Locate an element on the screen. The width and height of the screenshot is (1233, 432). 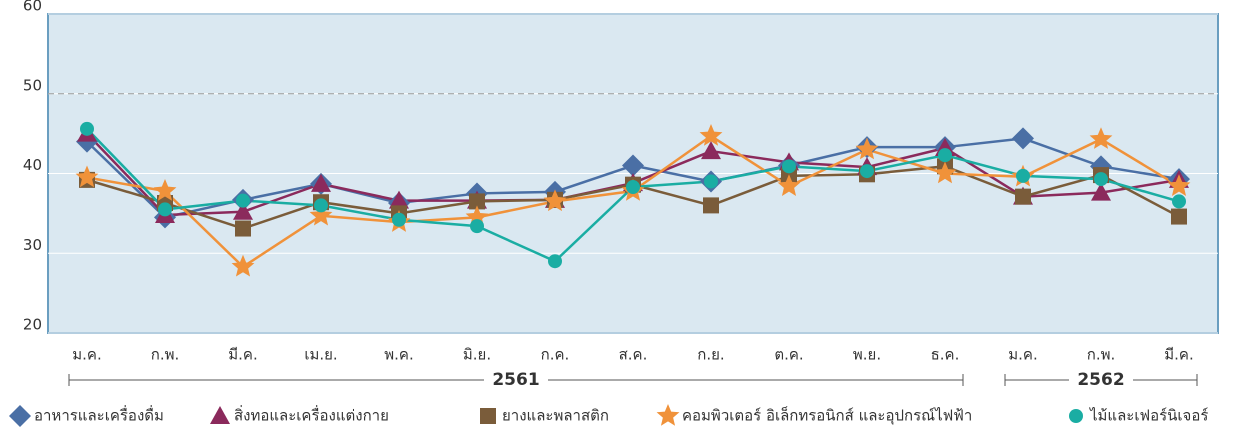
legend-label: อาหารและเครื่องดื่ม is located at coordinates (99, 415).